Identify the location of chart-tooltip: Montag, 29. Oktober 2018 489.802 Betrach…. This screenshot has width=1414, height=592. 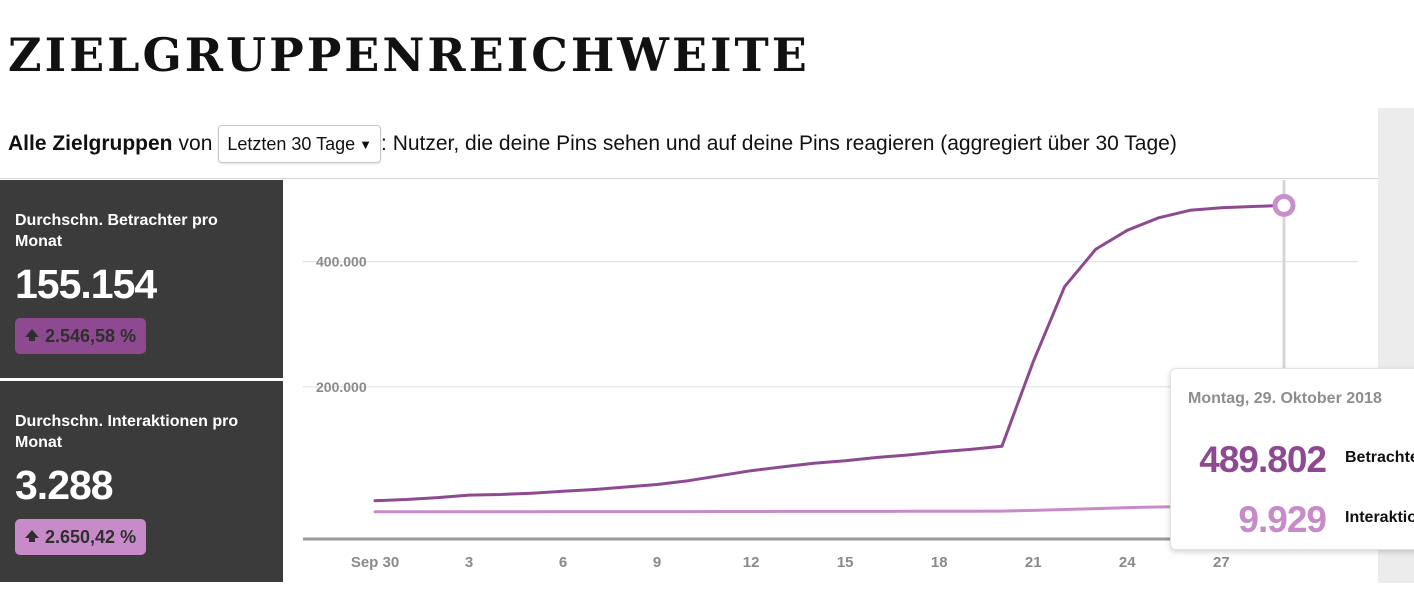
(1292, 459).